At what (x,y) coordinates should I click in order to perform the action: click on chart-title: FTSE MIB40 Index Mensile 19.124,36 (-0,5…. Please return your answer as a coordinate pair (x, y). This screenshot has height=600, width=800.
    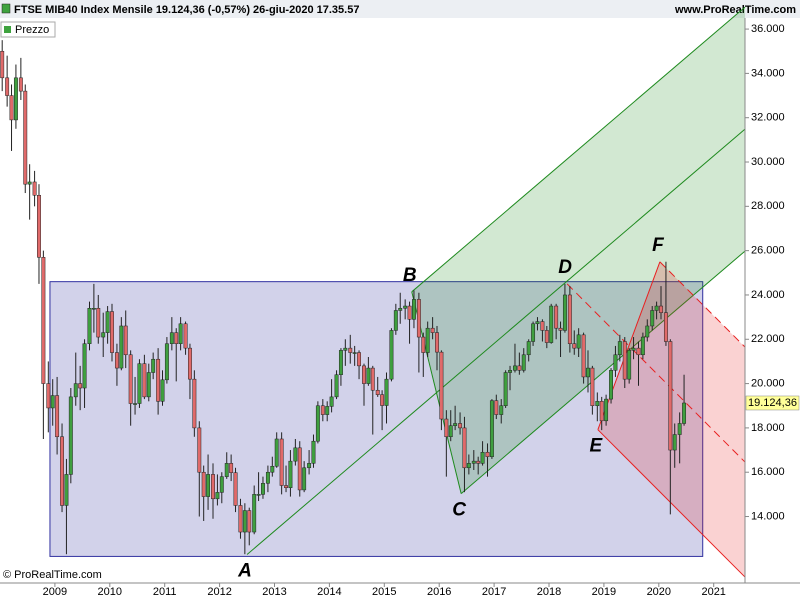
    Looking at the image, I should click on (186, 10).